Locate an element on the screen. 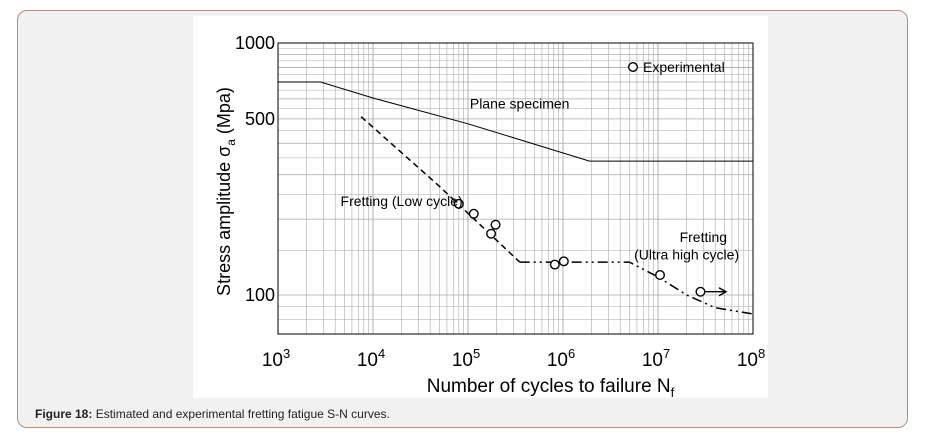 The width and height of the screenshot is (927, 440). caption-label: Figure 18: is located at coordinates (64, 414).